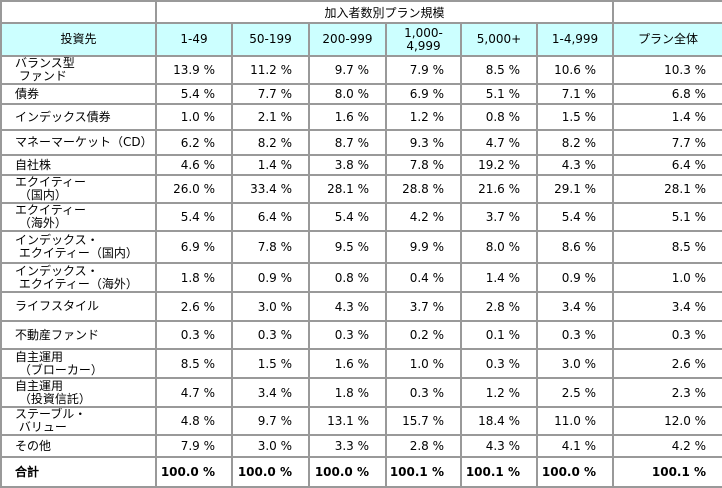 This screenshot has width=722, height=488. I want to click on value-cell: 2.1 %, so click(270, 117).